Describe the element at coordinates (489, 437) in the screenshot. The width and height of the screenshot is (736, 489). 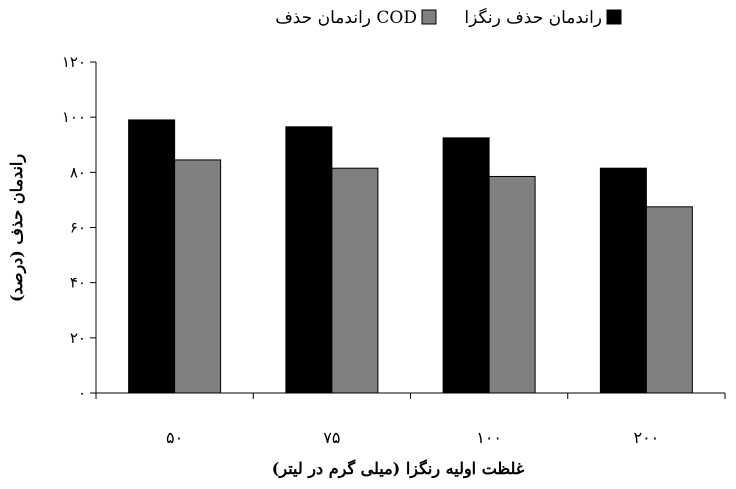
I see `x-category-label: ۱۰۰` at that location.